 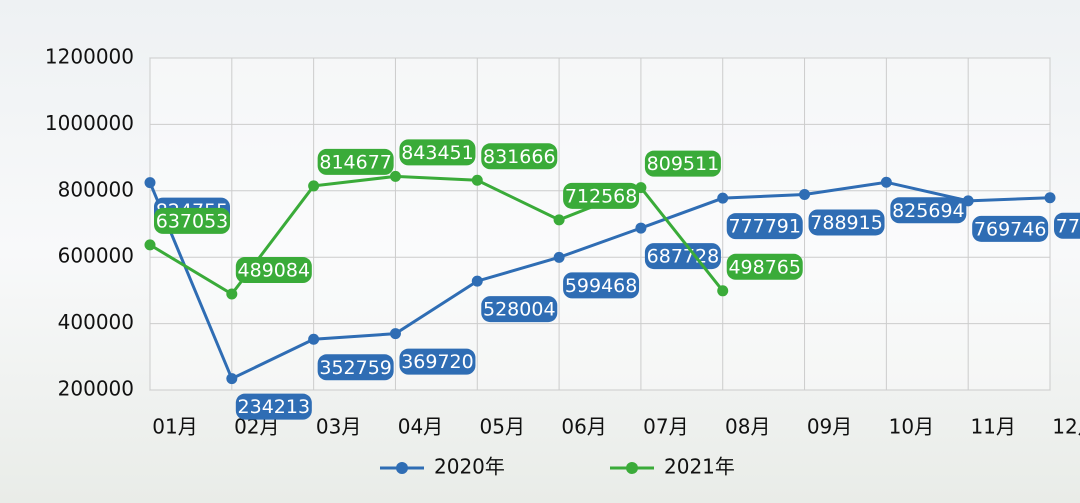 I want to click on data-label: 825694, so click(x=928, y=211).